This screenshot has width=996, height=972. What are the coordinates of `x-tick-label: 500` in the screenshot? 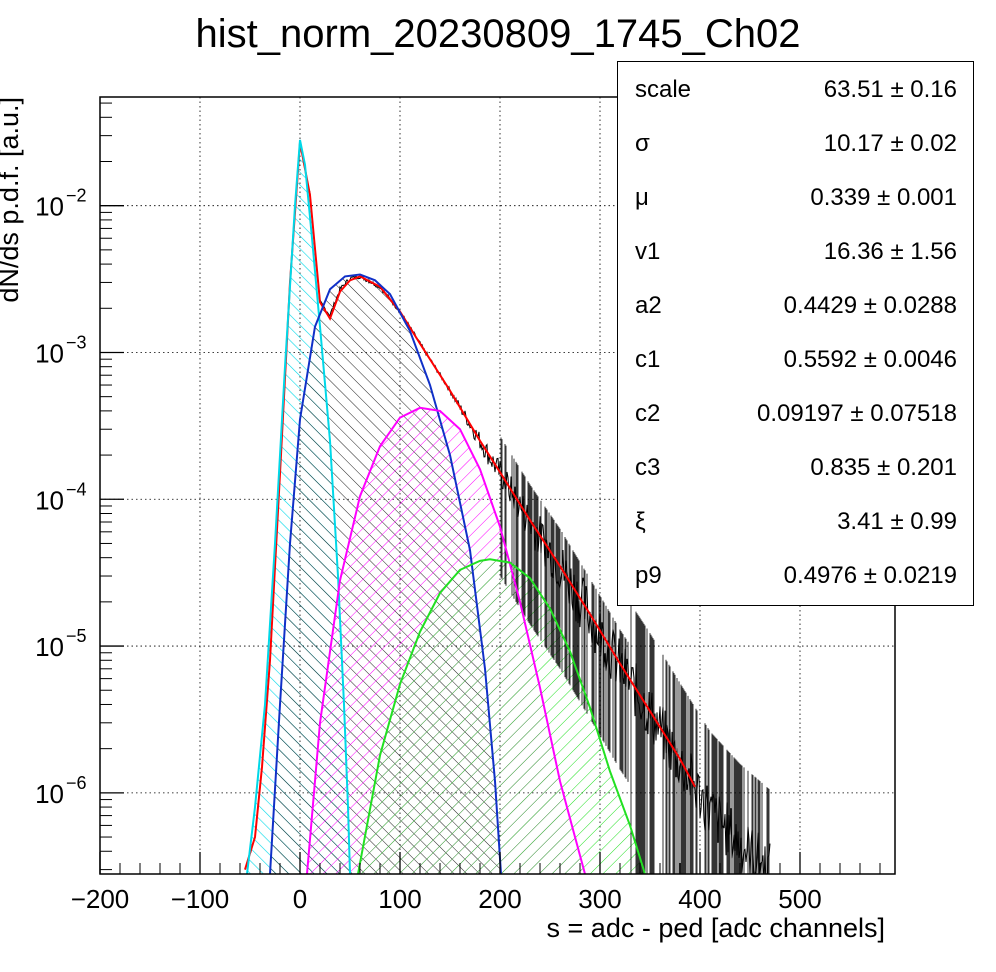 It's located at (799, 899).